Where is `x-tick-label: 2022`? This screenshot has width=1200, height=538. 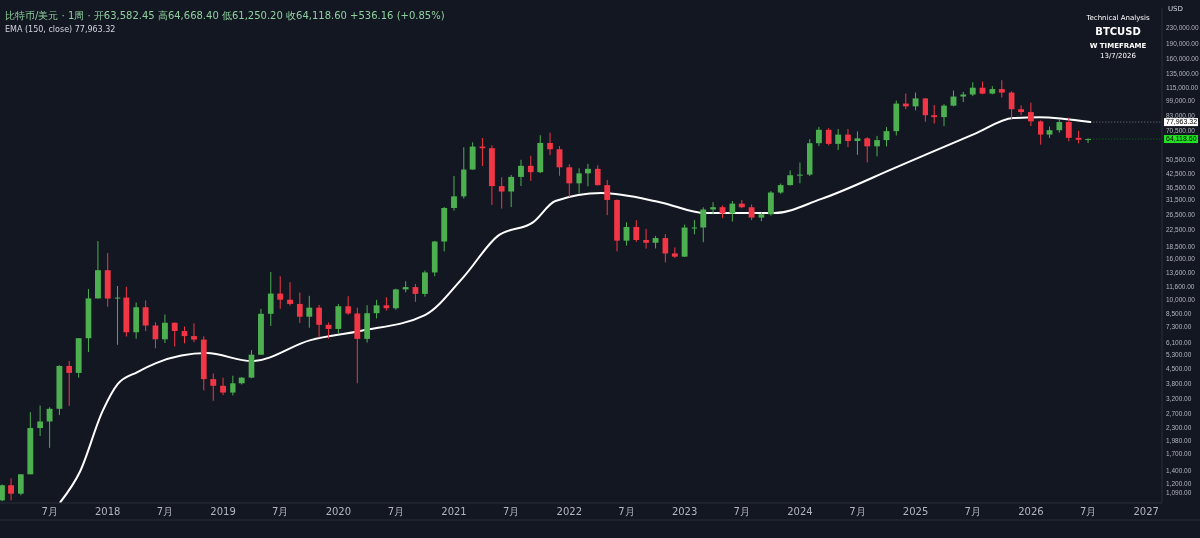
x-tick-label: 2022 is located at coordinates (569, 511).